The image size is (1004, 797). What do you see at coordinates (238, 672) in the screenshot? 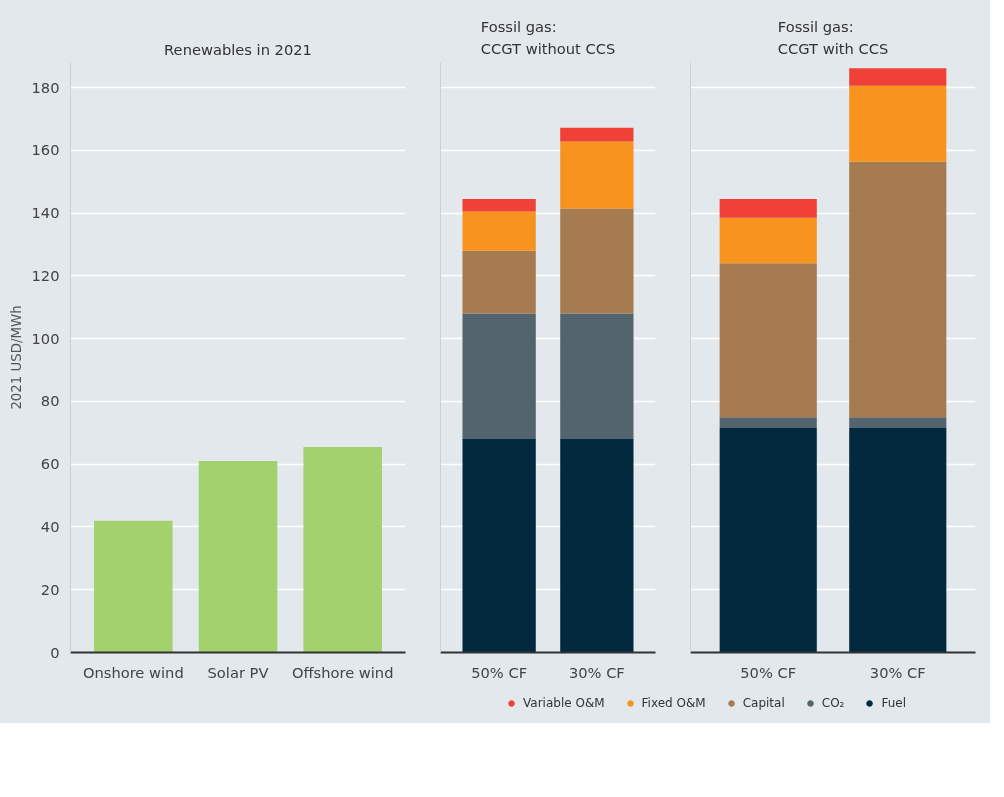
I see `x-tick-label: Solar PV` at bounding box center [238, 672].